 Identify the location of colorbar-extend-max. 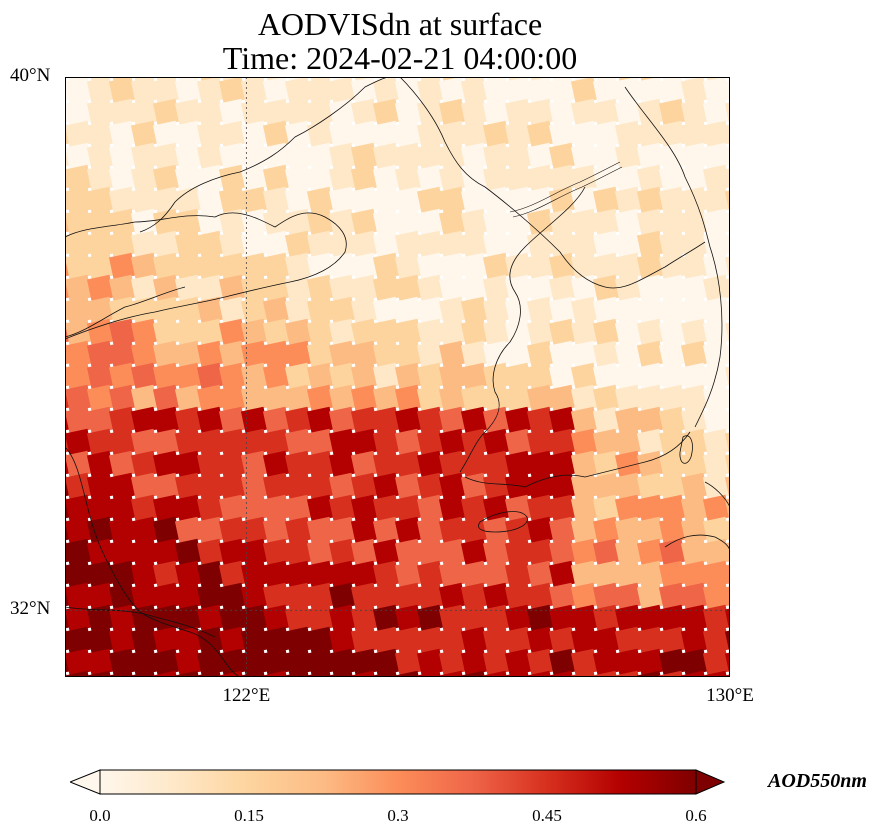
(710, 782).